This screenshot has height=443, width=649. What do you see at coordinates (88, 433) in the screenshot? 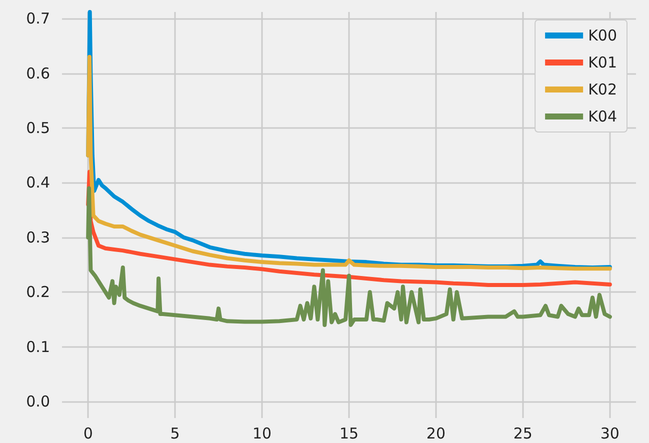
I see `x-tick-label: 0` at bounding box center [88, 433].